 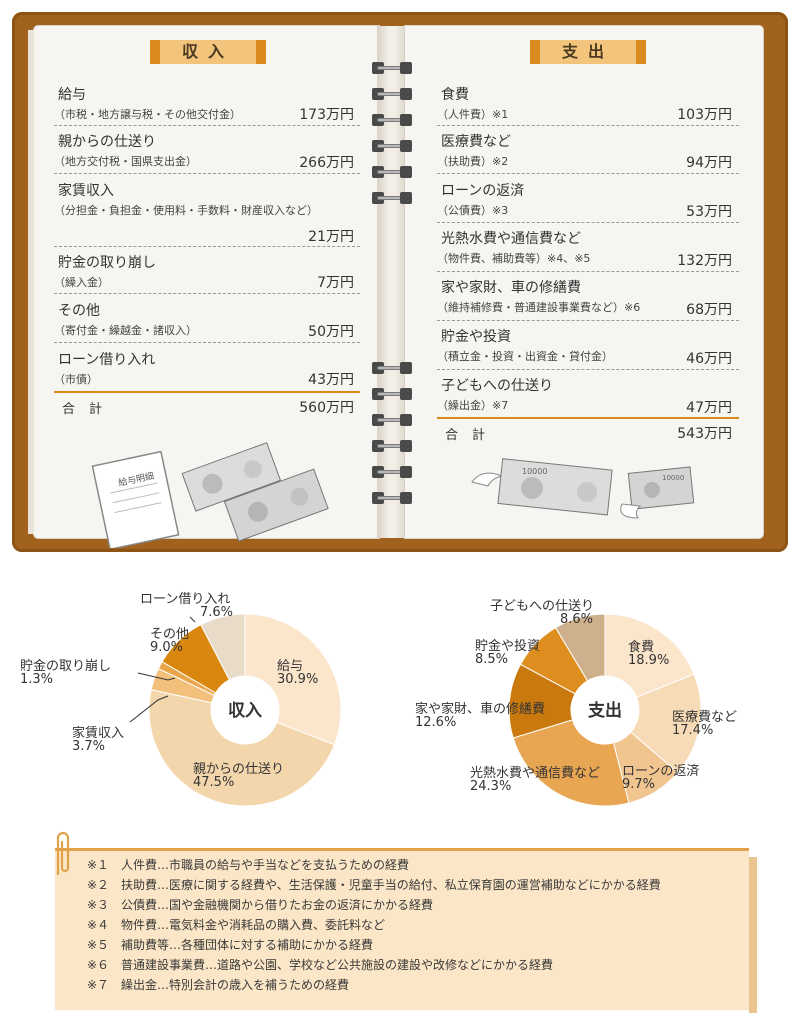 What do you see at coordinates (63, 853) in the screenshot?
I see `paperclip-icon` at bounding box center [63, 853].